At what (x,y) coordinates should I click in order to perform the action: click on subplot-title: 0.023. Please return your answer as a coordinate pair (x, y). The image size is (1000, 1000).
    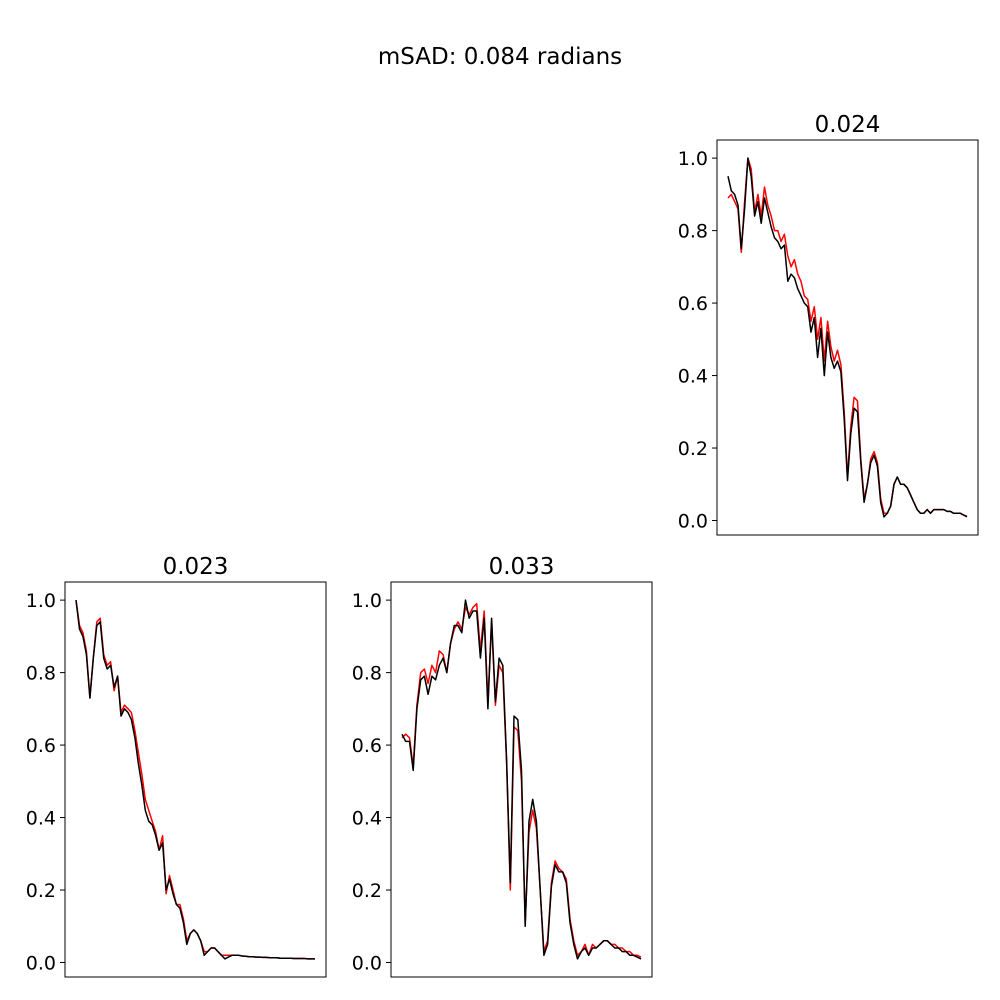
    Looking at the image, I should click on (196, 567).